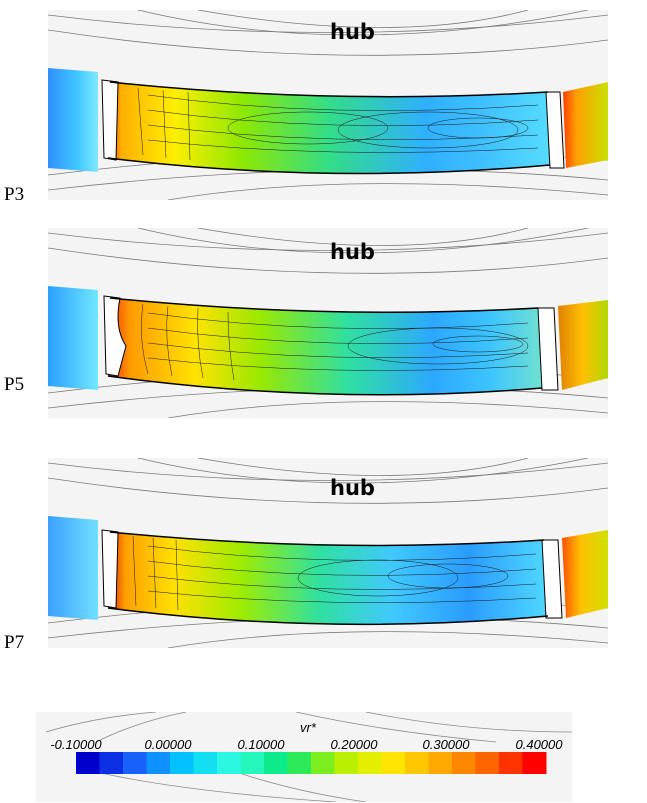  What do you see at coordinates (14, 642) in the screenshot?
I see `panel-label-p7: P7` at bounding box center [14, 642].